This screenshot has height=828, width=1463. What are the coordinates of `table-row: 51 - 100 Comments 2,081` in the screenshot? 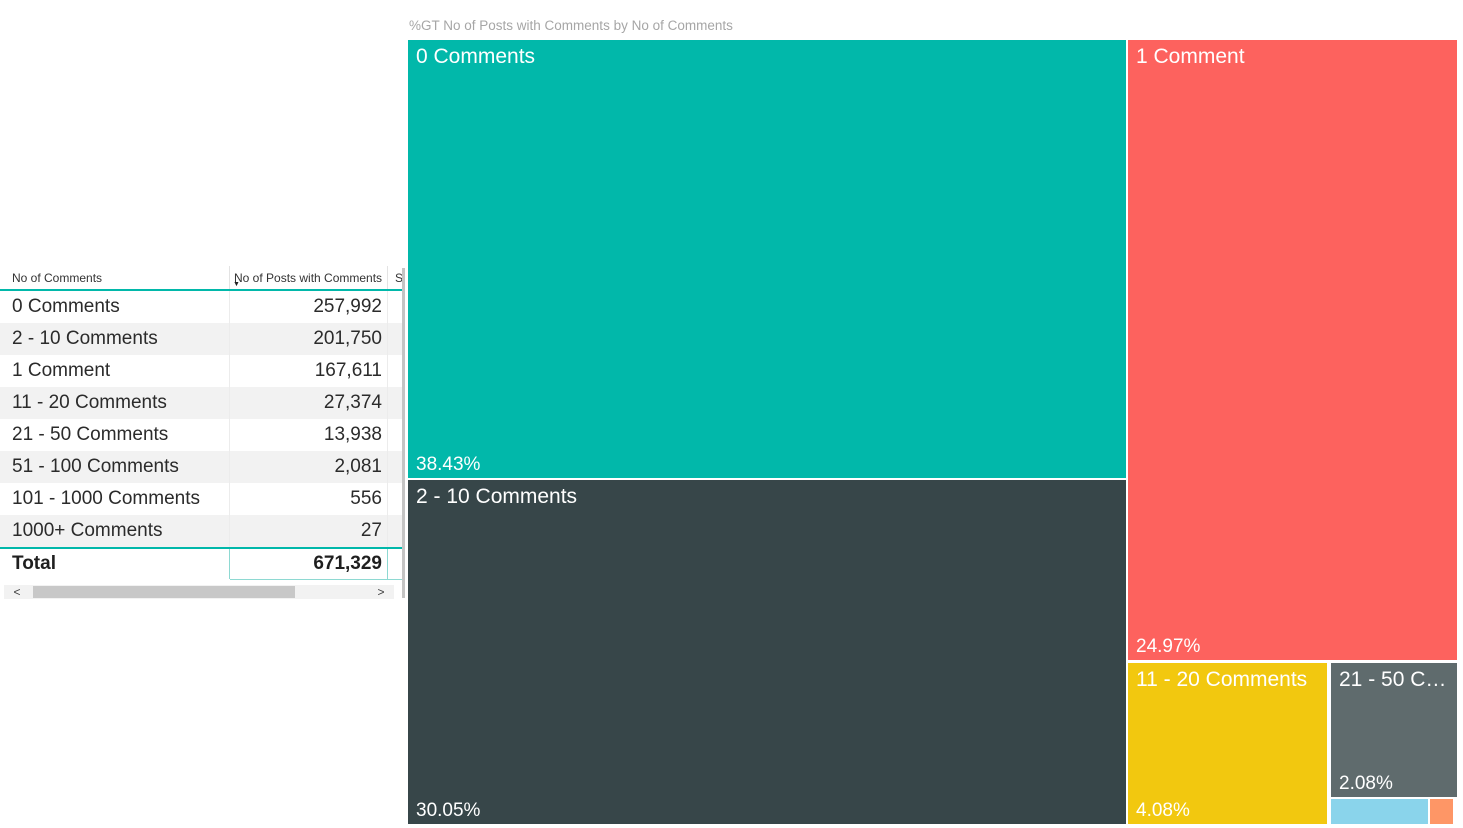 It's located at (202, 467).